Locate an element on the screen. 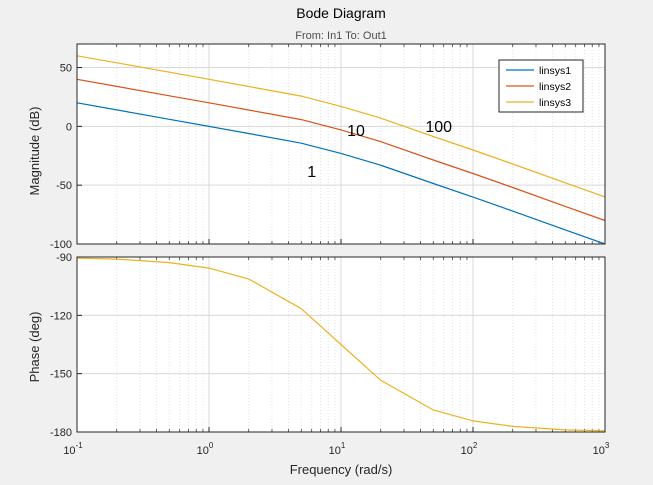 Image resolution: width=653 pixels, height=485 pixels. annotation-label: 10 is located at coordinates (356, 131).